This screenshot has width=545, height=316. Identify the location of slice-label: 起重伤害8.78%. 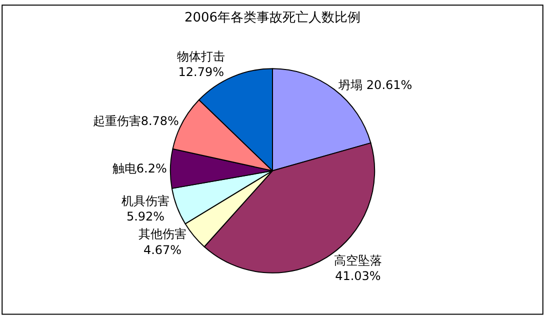
(135, 121).